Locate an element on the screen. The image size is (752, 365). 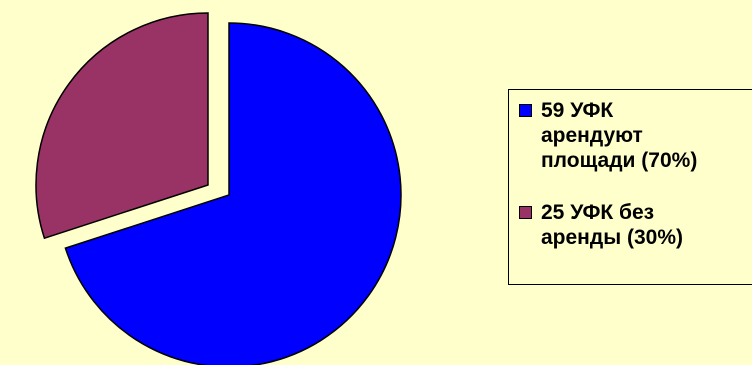
legend-label-rent: 59 УФК арендуют площади (70%) is located at coordinates (619, 135).